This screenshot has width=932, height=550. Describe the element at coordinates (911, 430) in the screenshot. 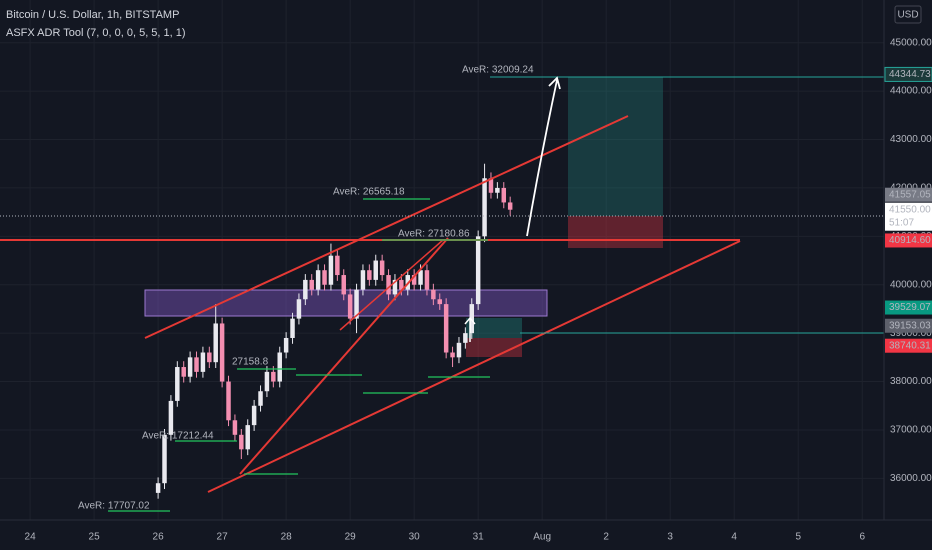

I see `y-tick-label: 37000.00` at that location.